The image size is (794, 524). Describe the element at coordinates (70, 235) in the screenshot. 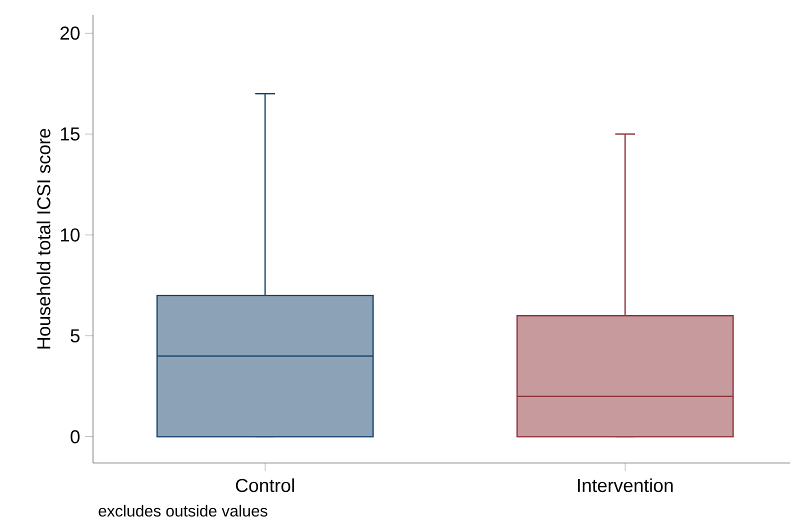

I see `y-tick-label: 10` at that location.